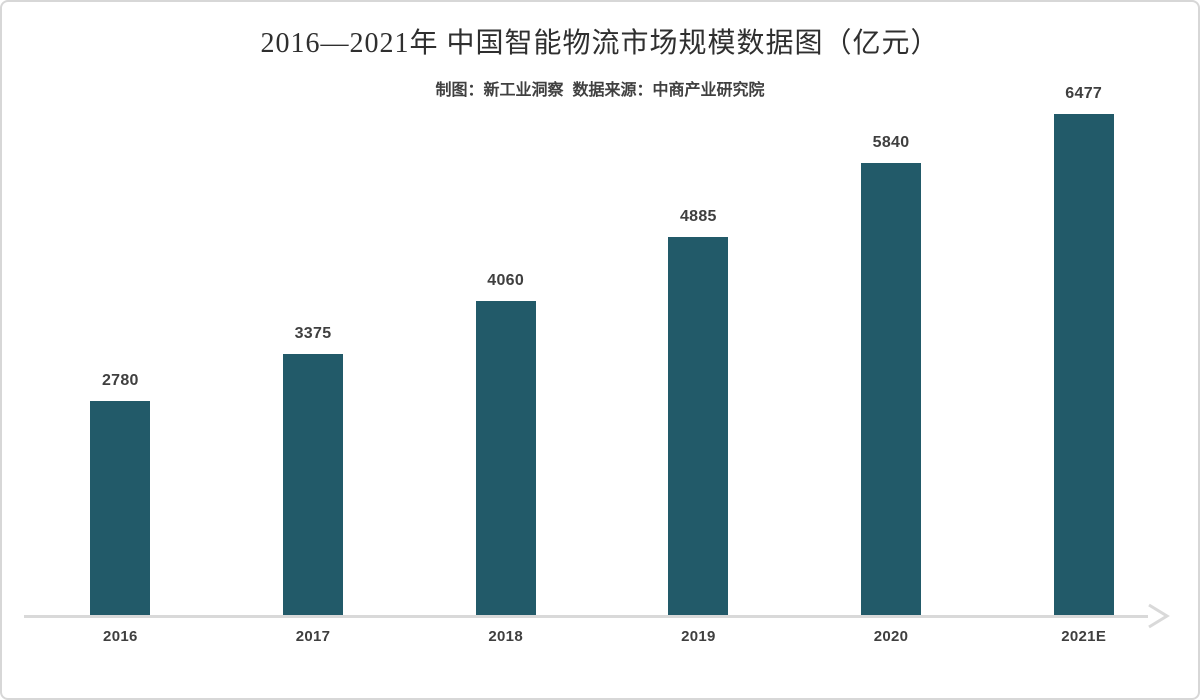 Image resolution: width=1200 pixels, height=700 pixels. Describe the element at coordinates (891, 636) in the screenshot. I see `x-axis-label-2020: 2020` at that location.